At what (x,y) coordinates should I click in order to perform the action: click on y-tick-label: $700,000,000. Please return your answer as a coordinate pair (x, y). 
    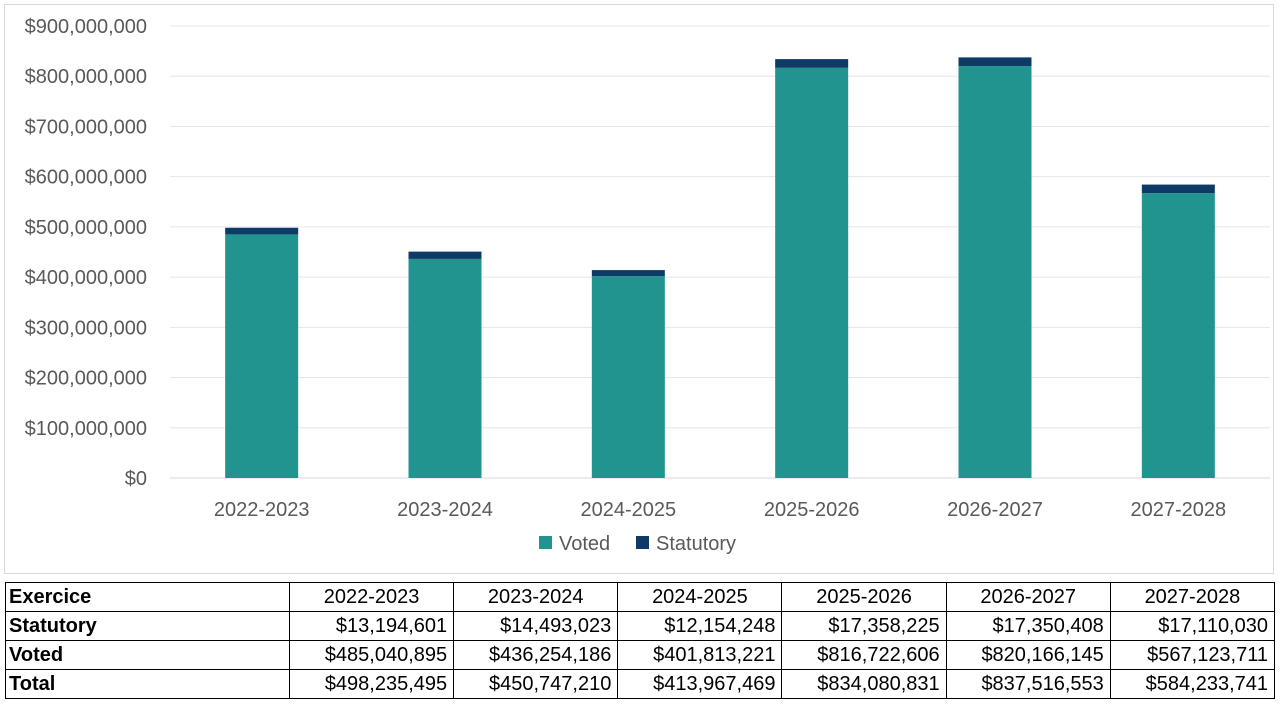
    Looking at the image, I should click on (86, 127).